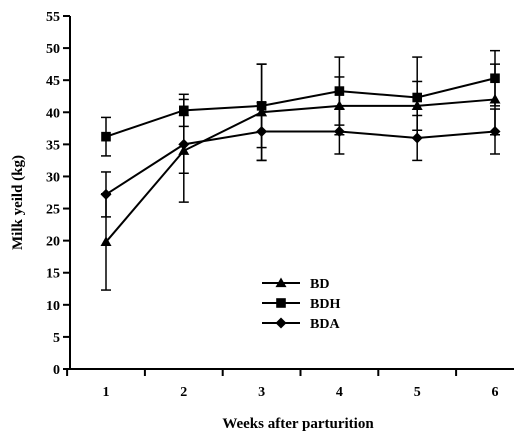 The width and height of the screenshot is (516, 435). Describe the element at coordinates (417, 392) in the screenshot. I see `x-tick-label: 5` at that location.